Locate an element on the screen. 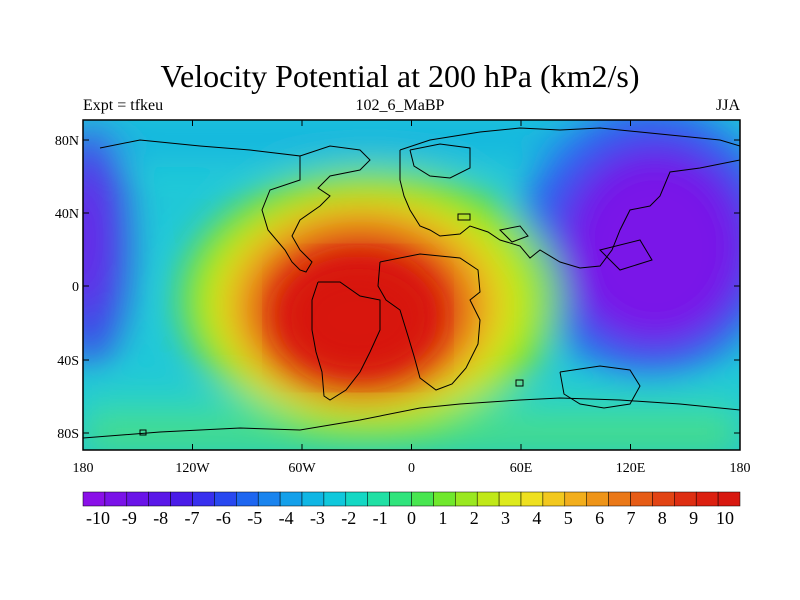 This screenshot has height=600, width=800. colorbar-label: -1 is located at coordinates (380, 518).